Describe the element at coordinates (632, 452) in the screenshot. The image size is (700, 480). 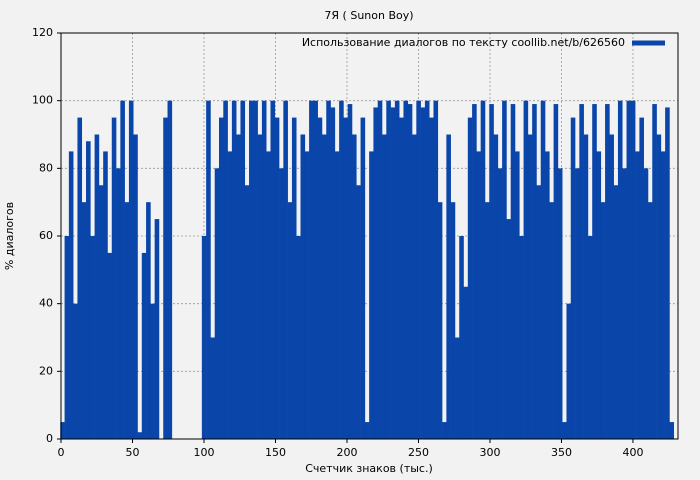
I see `x-tick-label: 400` at that location.